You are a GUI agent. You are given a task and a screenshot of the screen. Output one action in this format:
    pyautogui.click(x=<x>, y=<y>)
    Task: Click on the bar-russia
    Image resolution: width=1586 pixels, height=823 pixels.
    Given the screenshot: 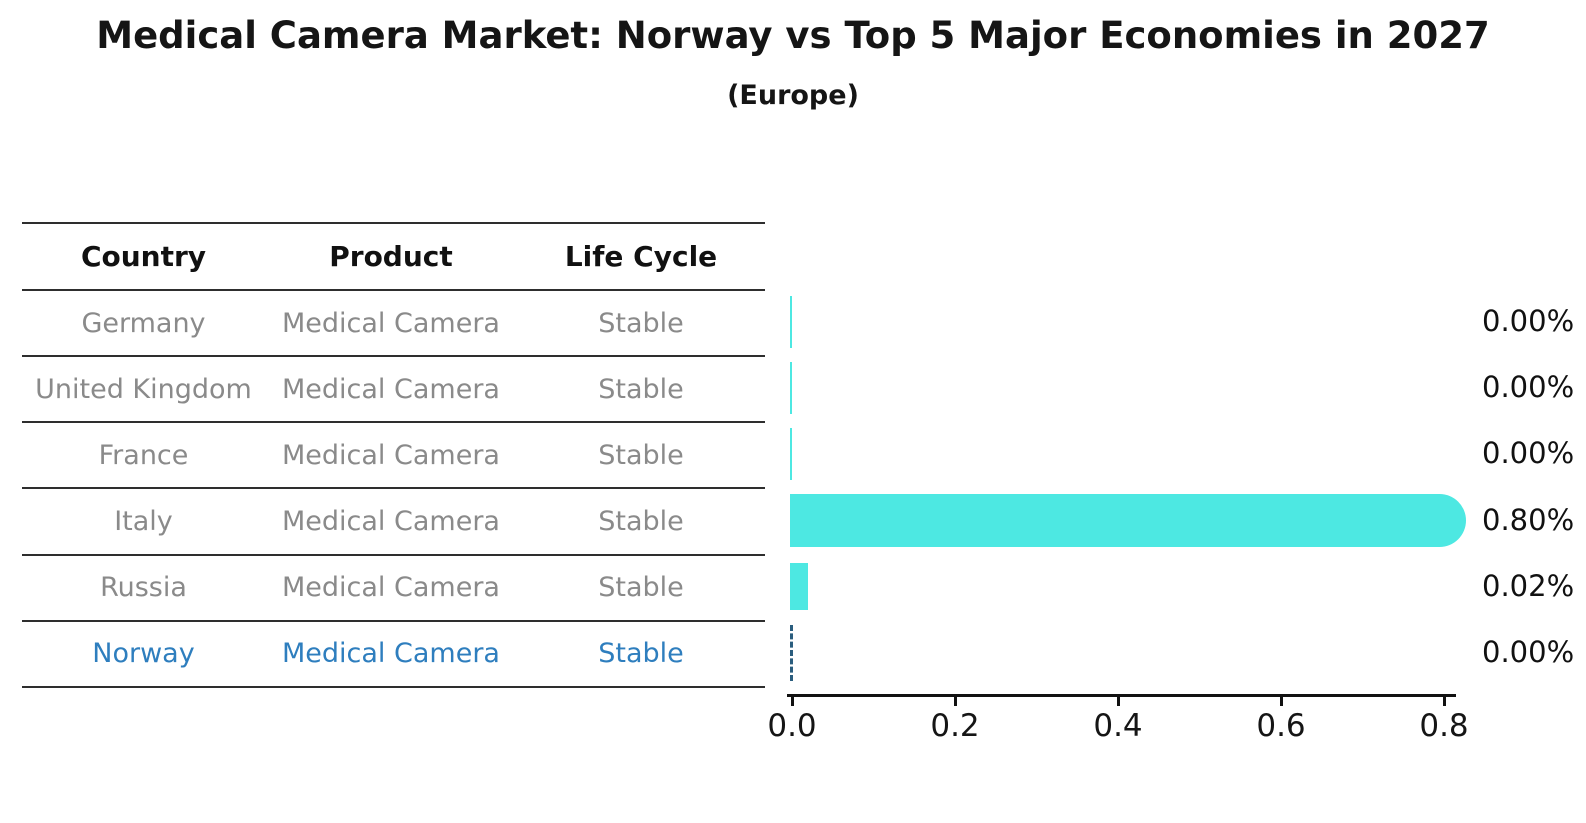 What is the action you would take?
    pyautogui.click(x=799, y=587)
    